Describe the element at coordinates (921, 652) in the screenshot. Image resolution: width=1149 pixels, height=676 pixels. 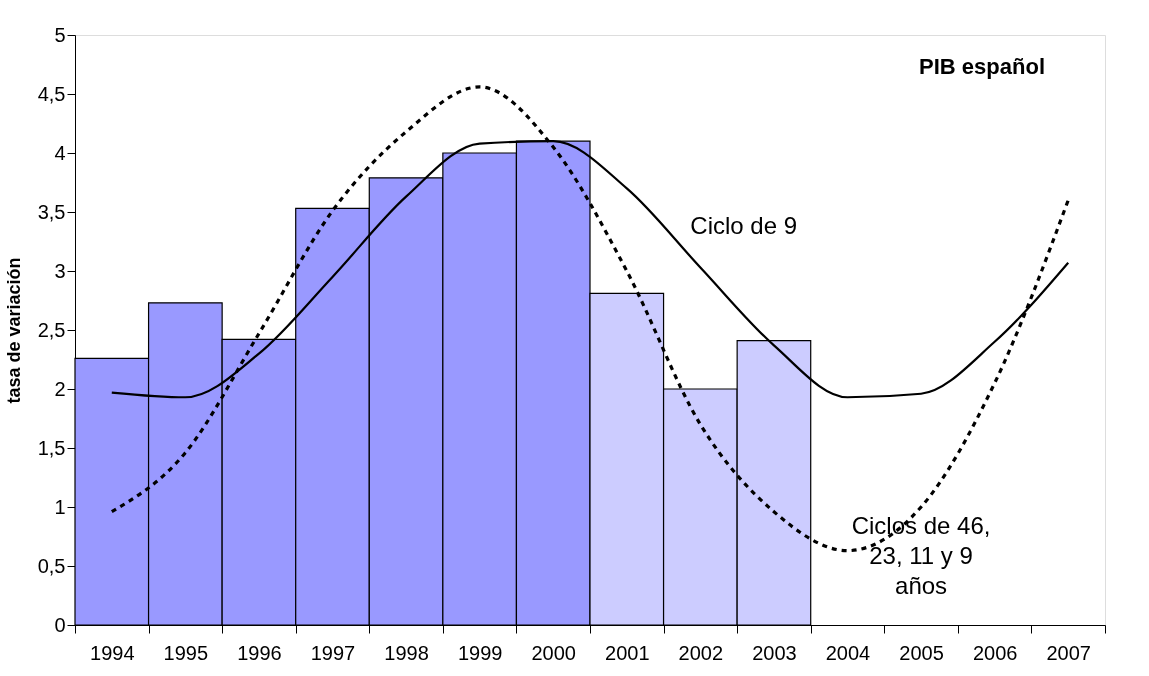
I see `x-tick-label: 2005` at that location.